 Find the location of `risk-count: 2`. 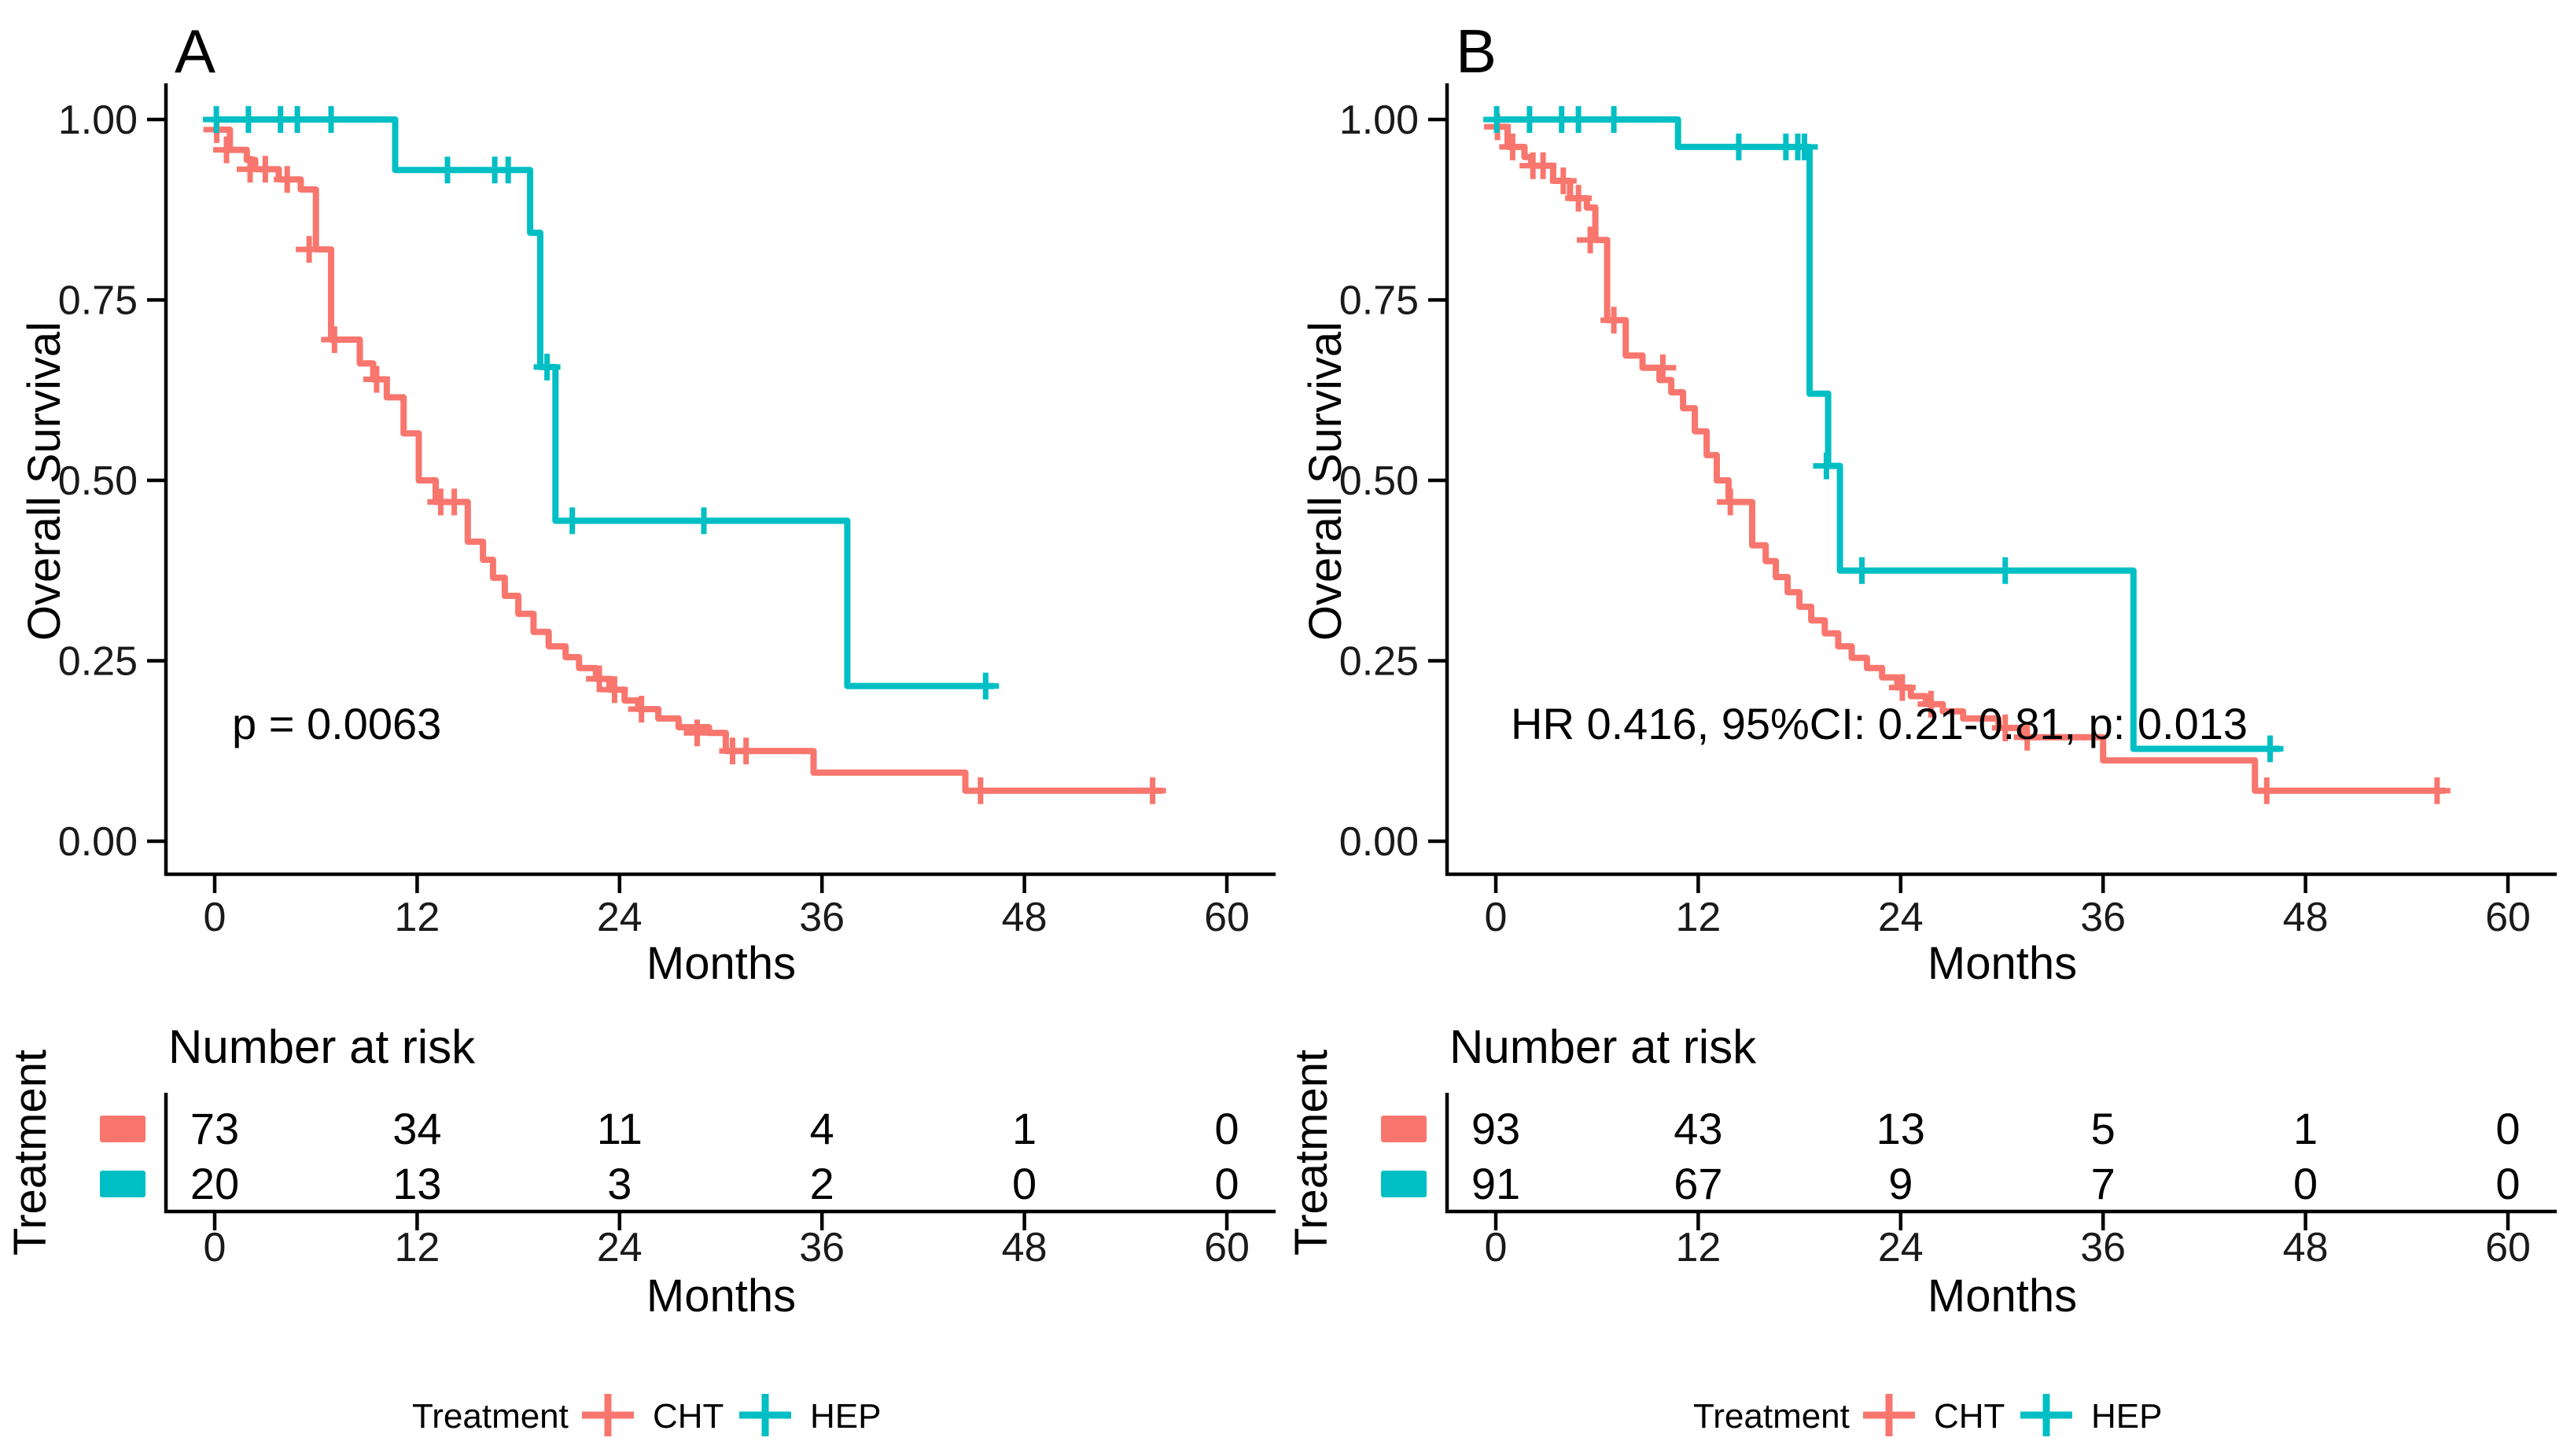

risk-count: 2 is located at coordinates (822, 1183).